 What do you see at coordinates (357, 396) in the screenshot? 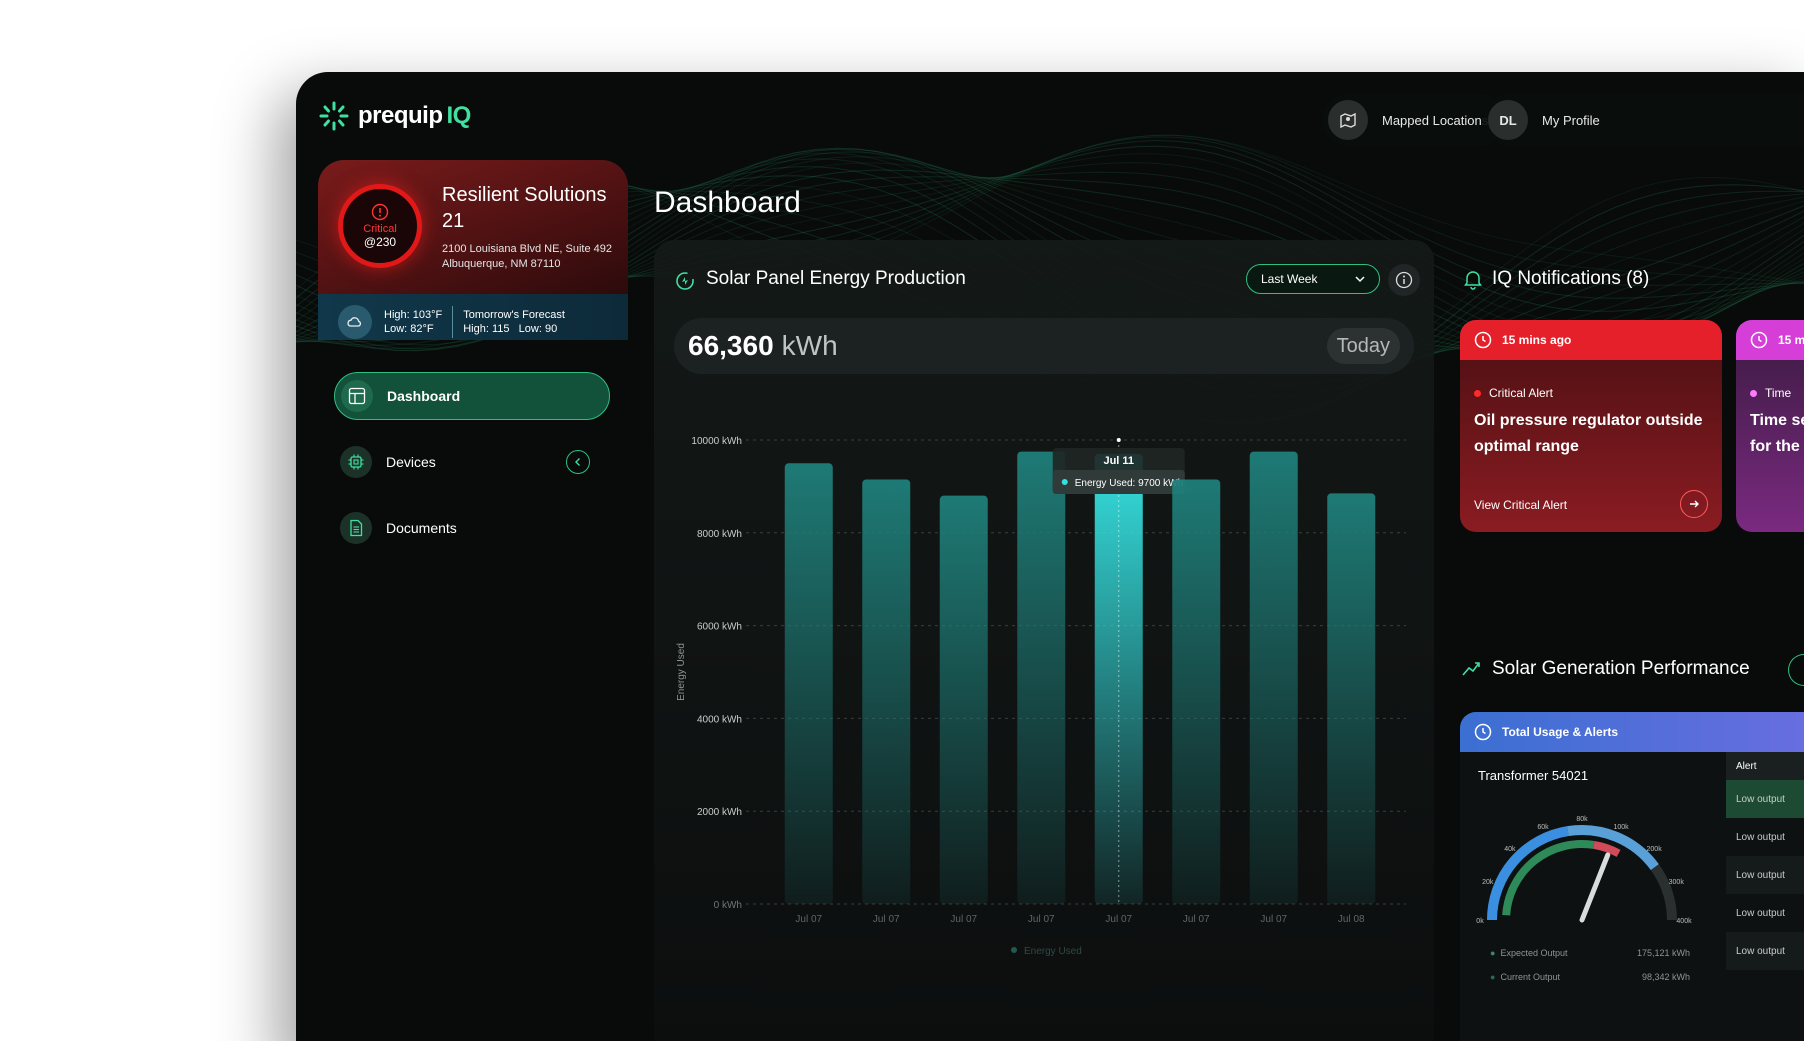
I see `dashboard-icon` at bounding box center [357, 396].